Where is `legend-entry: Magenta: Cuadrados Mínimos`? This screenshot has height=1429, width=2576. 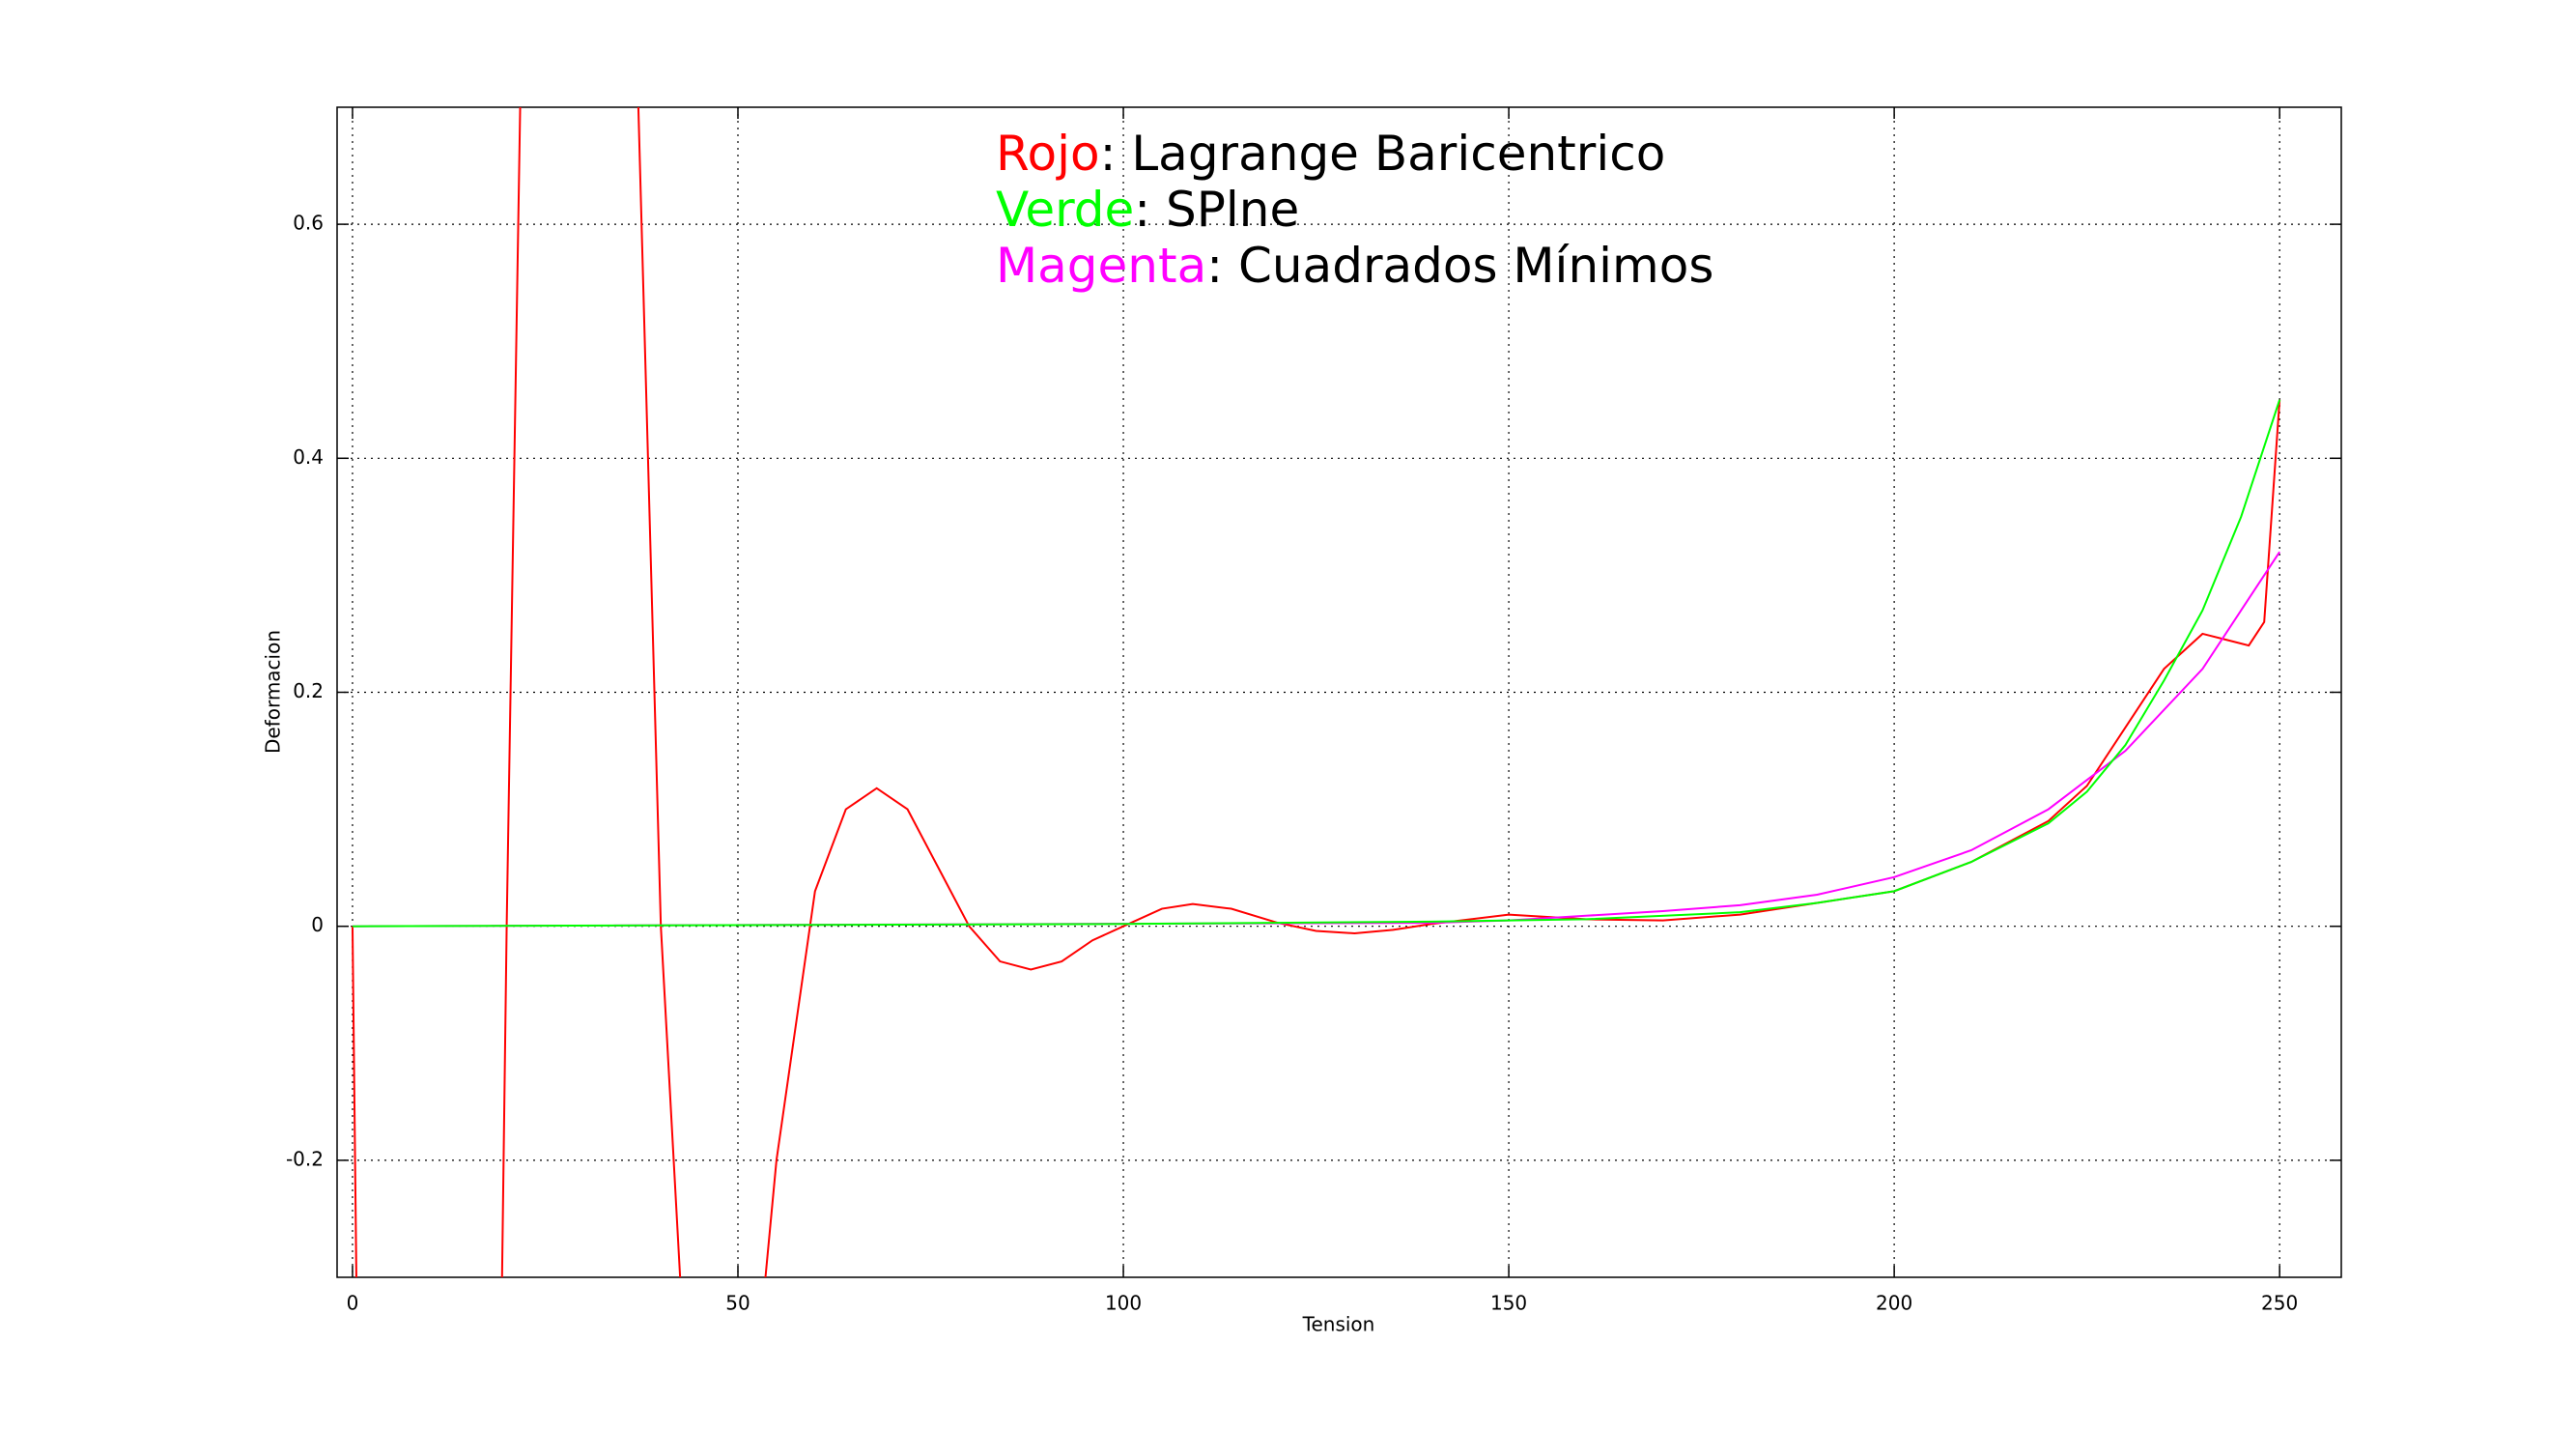 legend-entry: Magenta: Cuadrados Mínimos is located at coordinates (1354, 266).